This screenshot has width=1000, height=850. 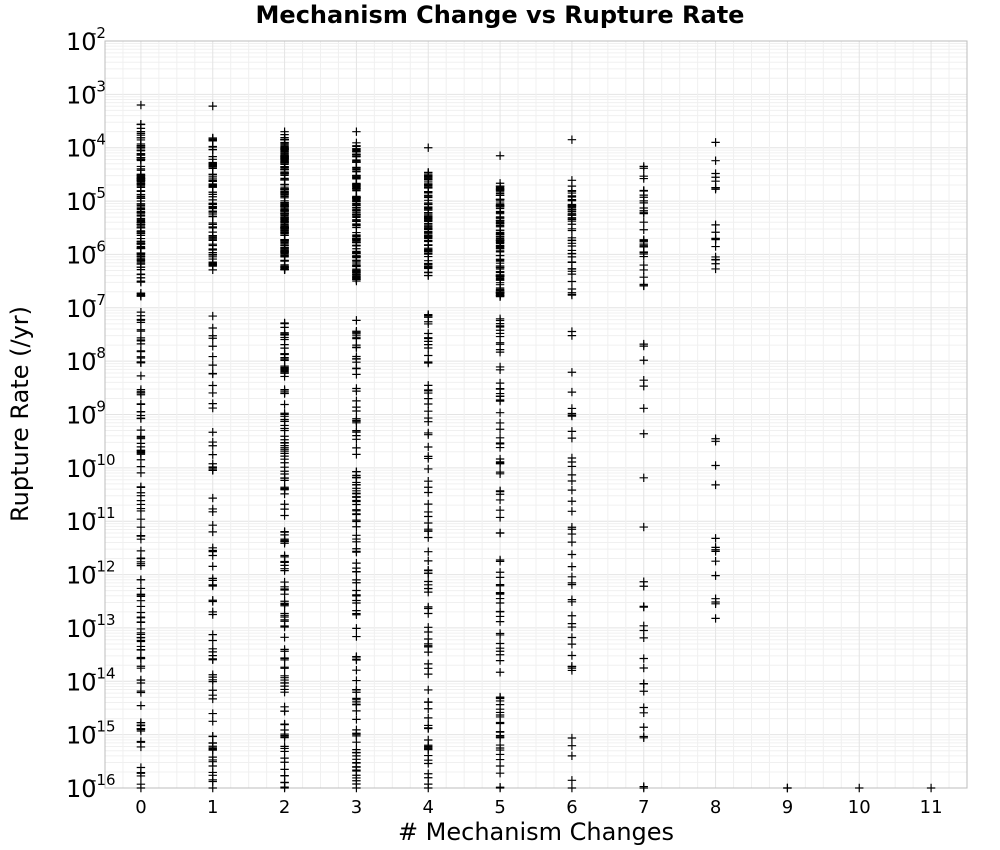 What do you see at coordinates (98, 140) in the screenshot?
I see `y-tick-exponent: -4` at bounding box center [98, 140].